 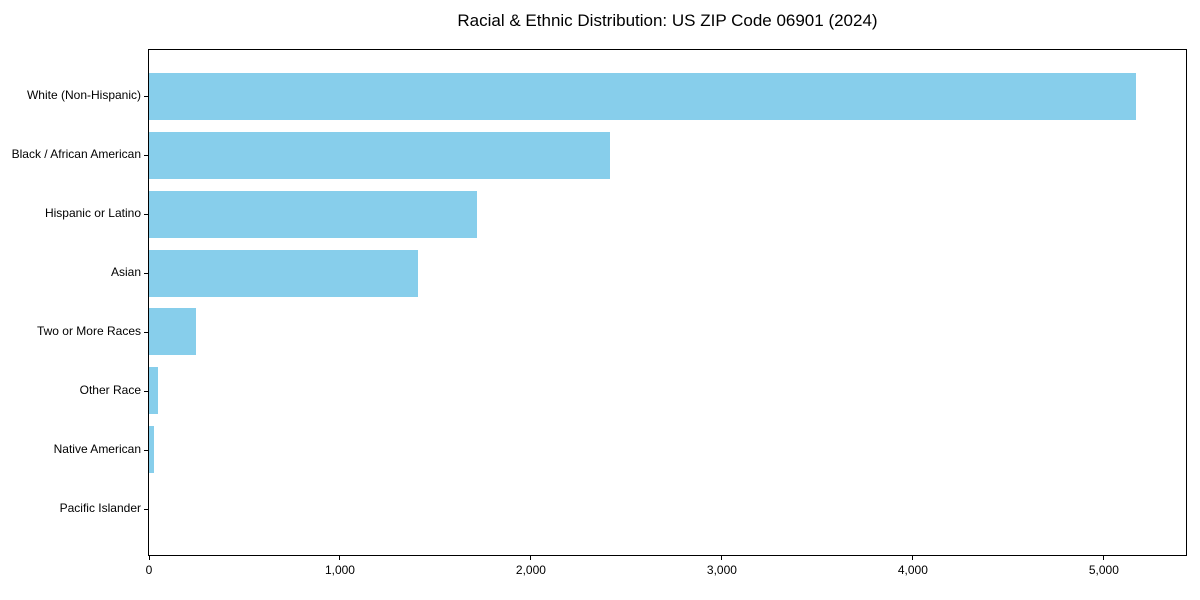 I want to click on bar-native-american, so click(x=151, y=450).